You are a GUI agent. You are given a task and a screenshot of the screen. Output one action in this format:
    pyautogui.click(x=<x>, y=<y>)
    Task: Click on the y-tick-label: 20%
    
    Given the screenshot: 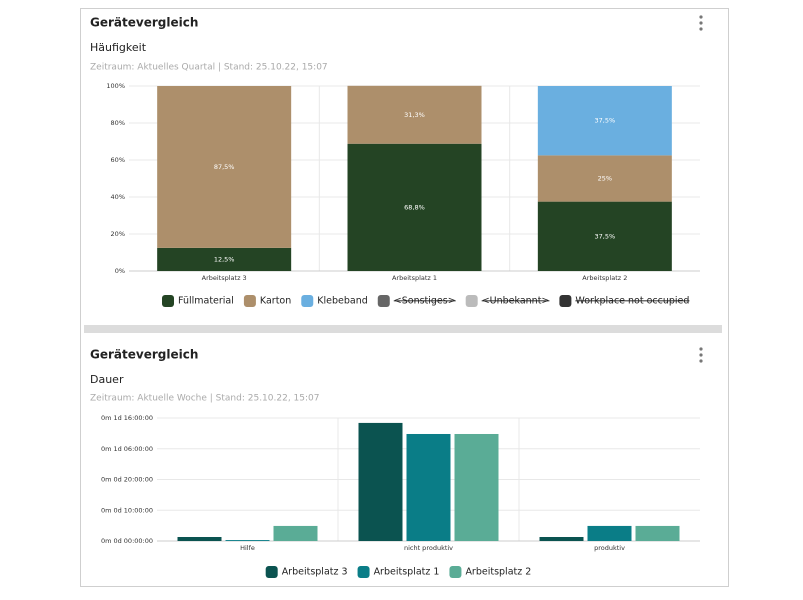 What is the action you would take?
    pyautogui.click(x=118, y=234)
    